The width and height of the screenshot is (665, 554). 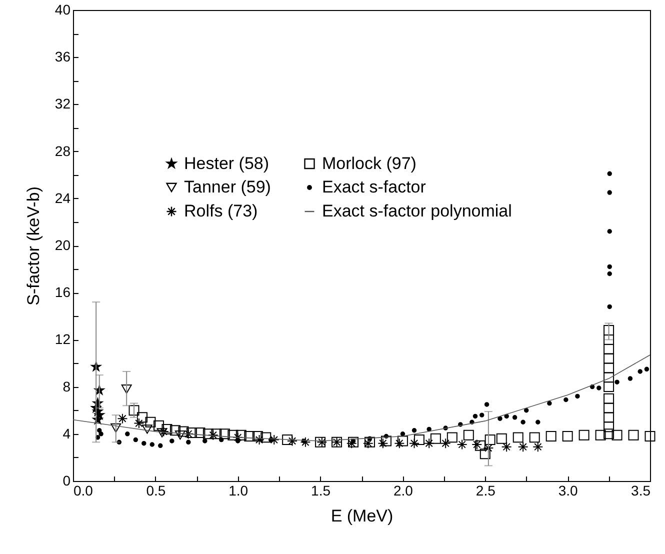 What do you see at coordinates (33, 246) in the screenshot?
I see `y-axis-title: S-factor (keV-b)` at bounding box center [33, 246].